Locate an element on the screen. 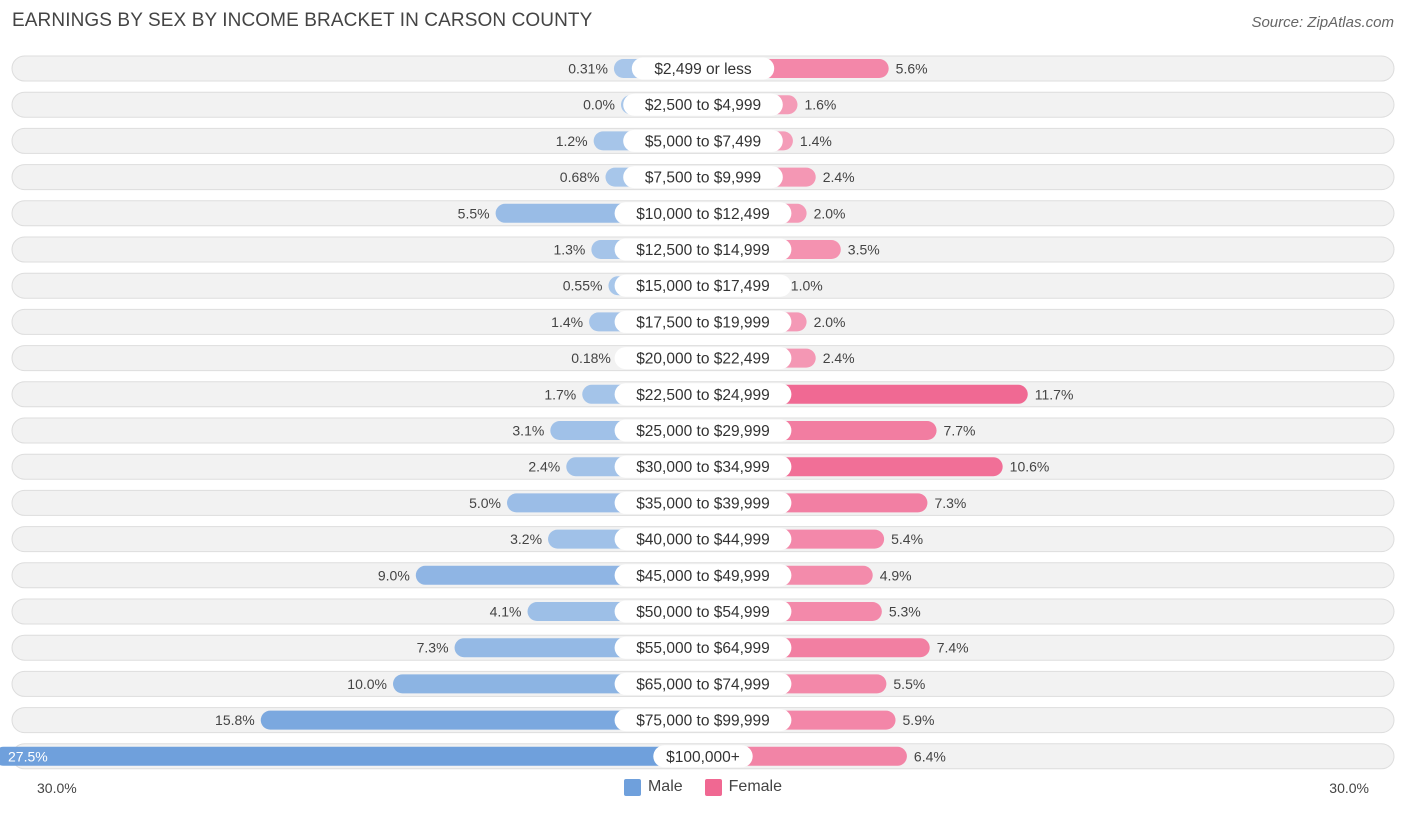  category-label: $50,000 to $54,999 is located at coordinates (703, 612).